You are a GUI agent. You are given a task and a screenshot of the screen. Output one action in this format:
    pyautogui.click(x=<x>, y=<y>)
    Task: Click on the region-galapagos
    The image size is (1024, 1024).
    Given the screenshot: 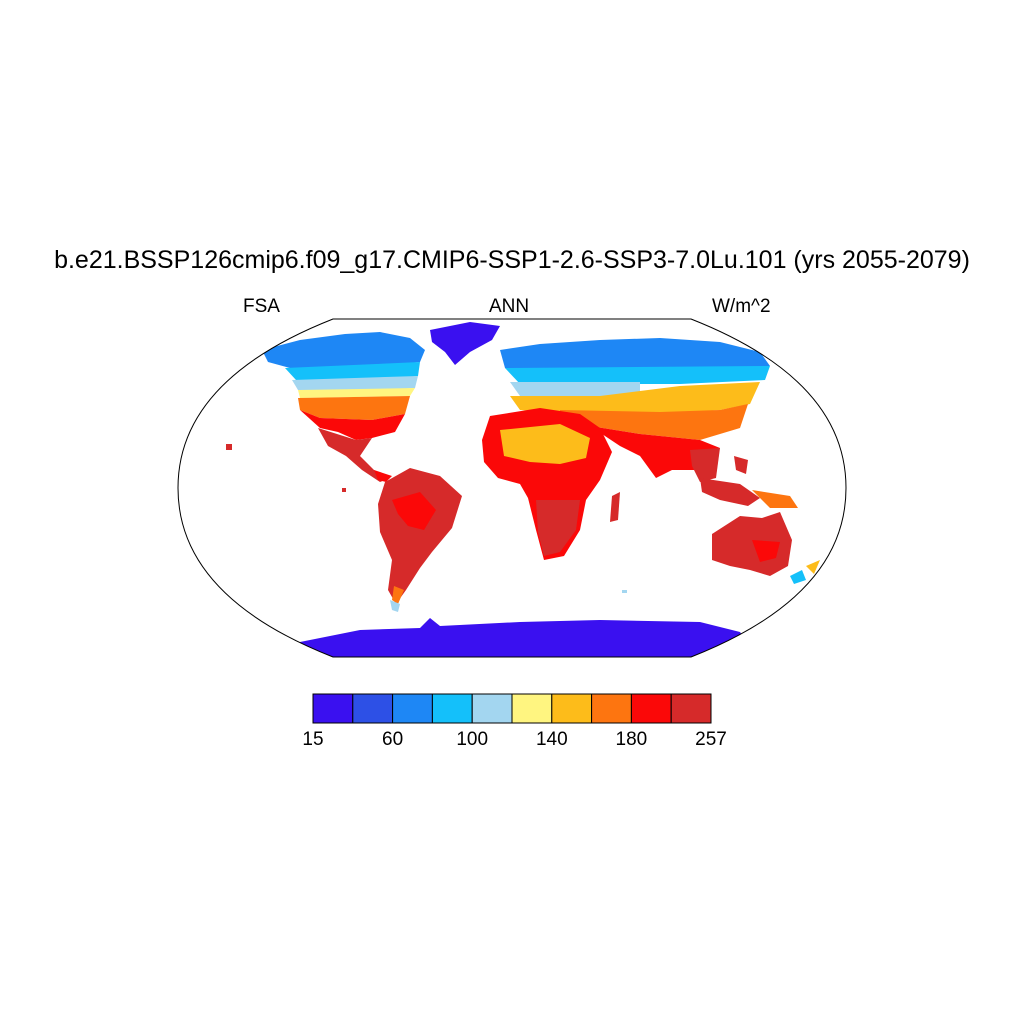 What is the action you would take?
    pyautogui.click(x=344, y=490)
    